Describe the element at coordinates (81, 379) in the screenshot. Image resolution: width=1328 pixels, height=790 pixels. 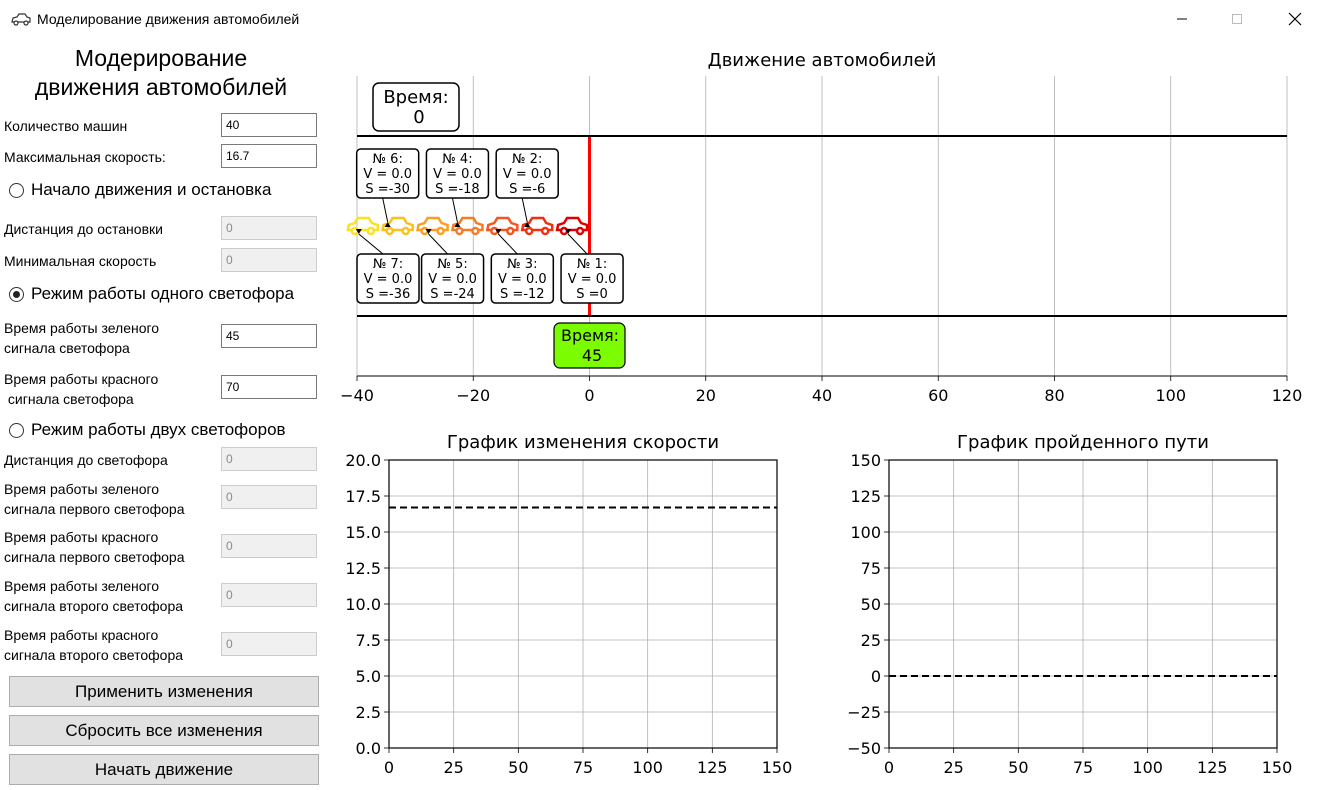
I see `red-time-label-line1: Время работы красного` at that location.